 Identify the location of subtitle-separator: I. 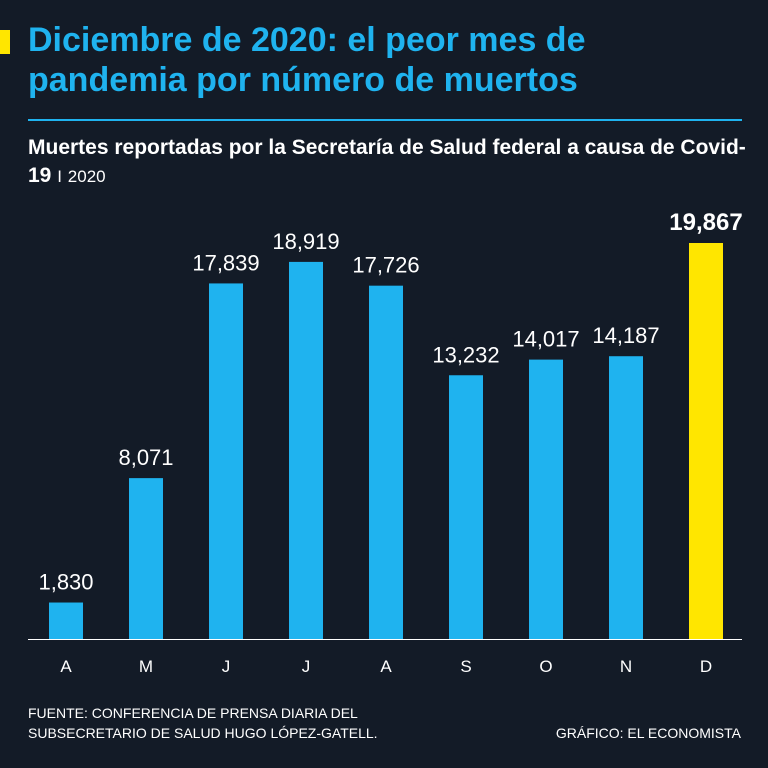
(59, 176).